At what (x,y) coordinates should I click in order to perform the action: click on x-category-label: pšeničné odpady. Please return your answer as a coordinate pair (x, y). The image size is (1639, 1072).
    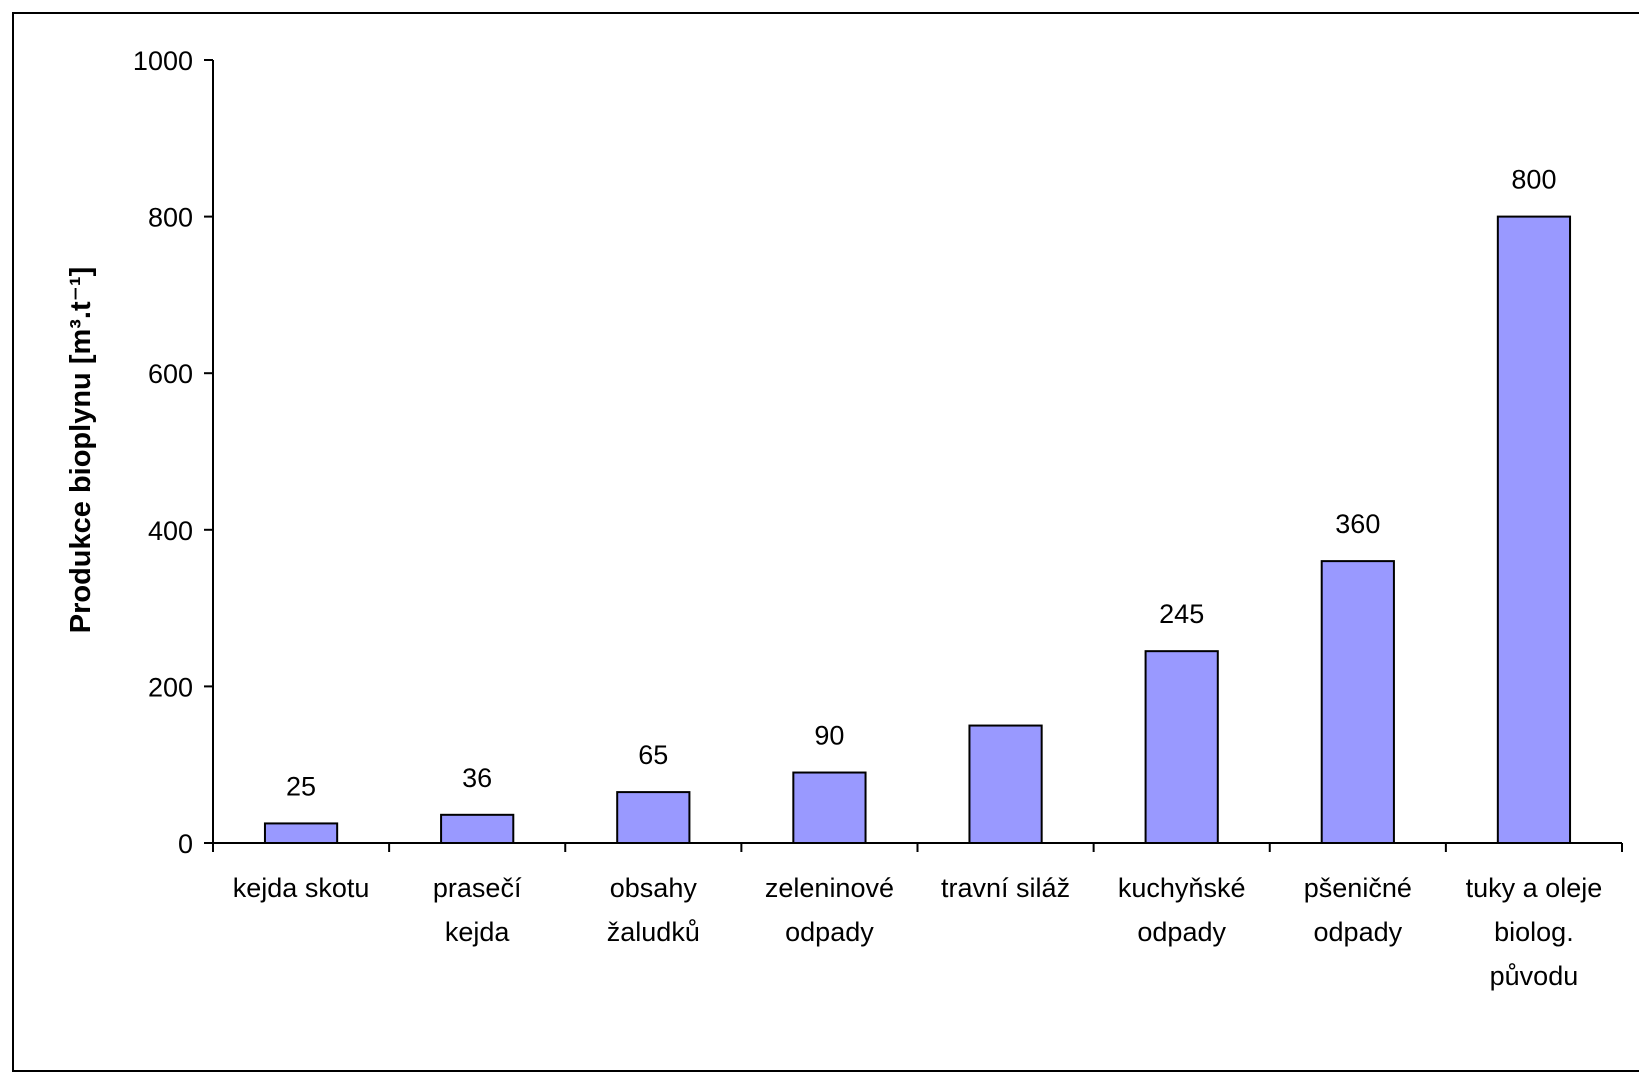
    Looking at the image, I should click on (1358, 910).